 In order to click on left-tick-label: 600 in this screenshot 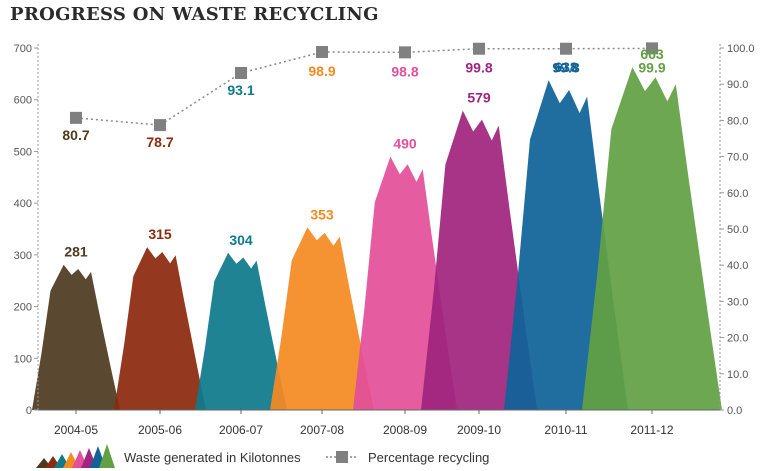, I will do `click(23, 101)`.